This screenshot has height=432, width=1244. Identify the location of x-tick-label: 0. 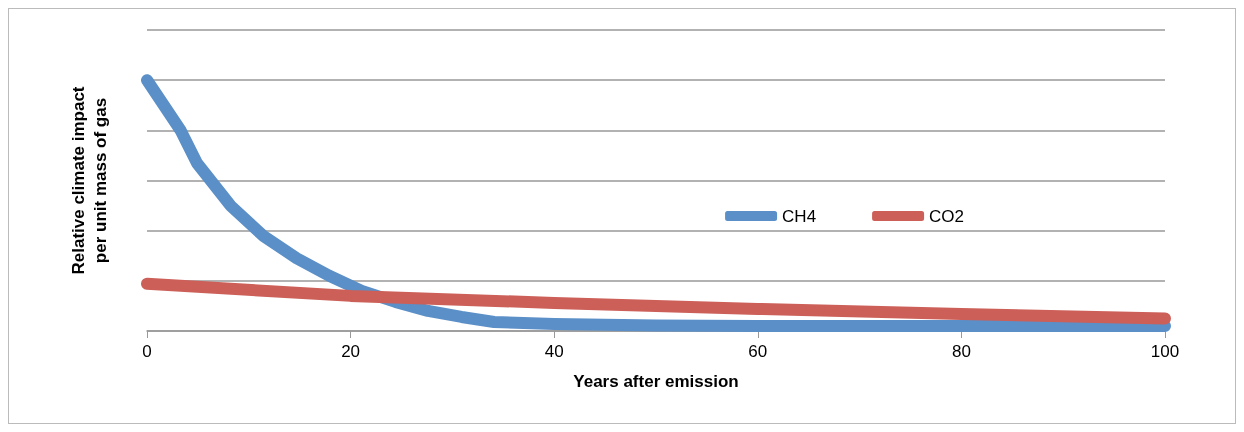
(147, 351).